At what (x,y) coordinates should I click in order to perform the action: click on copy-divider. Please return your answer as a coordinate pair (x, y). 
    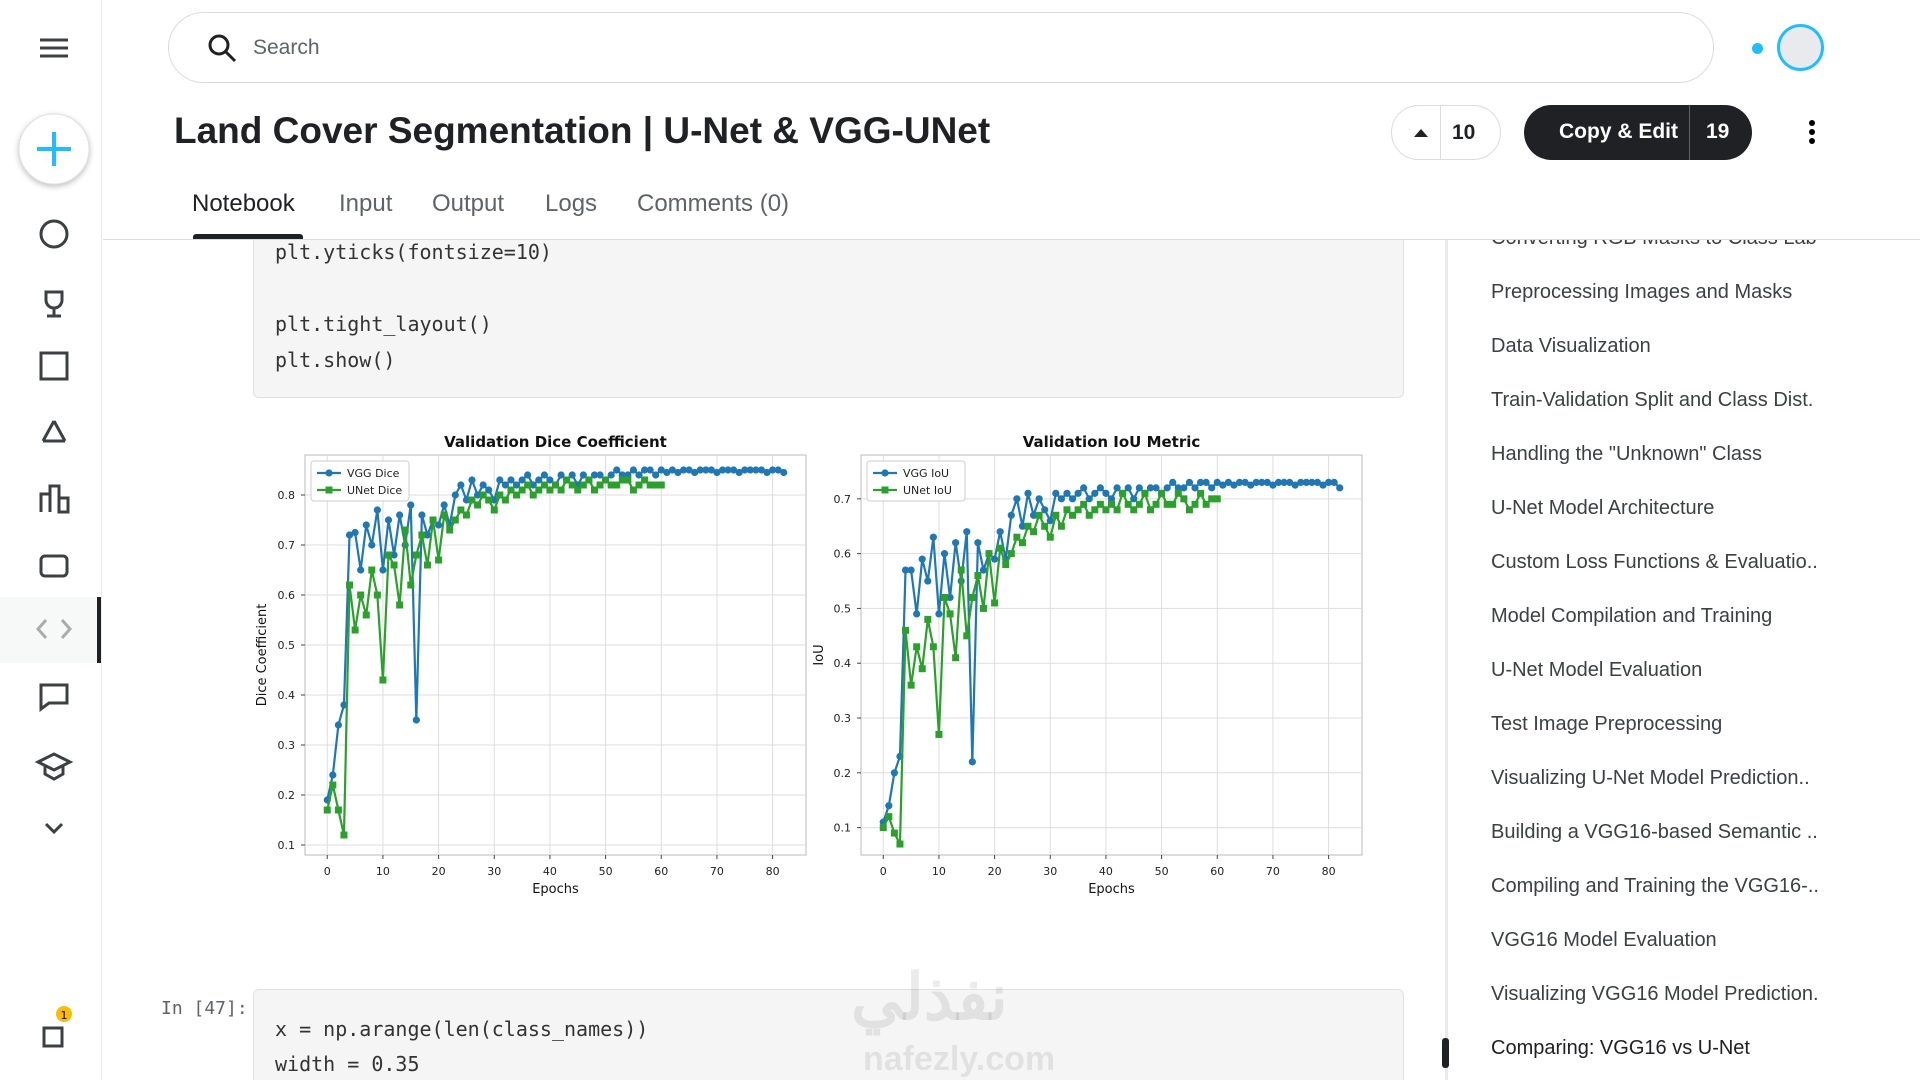
    Looking at the image, I should click on (1689, 132).